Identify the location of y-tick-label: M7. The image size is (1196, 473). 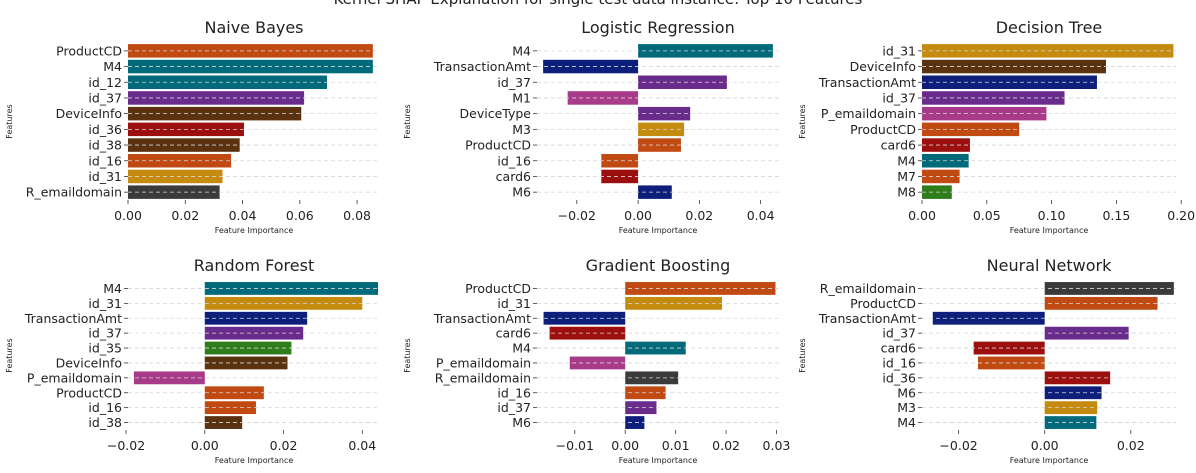
(906, 176).